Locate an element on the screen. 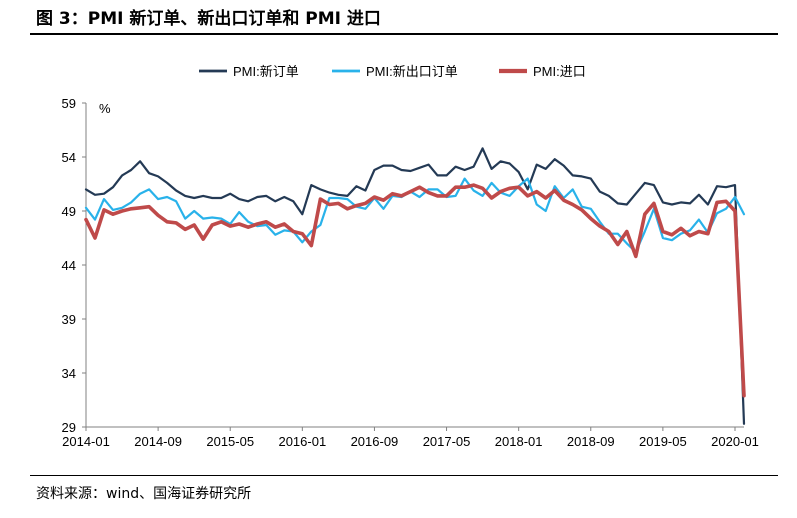 Image resolution: width=797 pixels, height=518 pixels. legend-label-1: PMI:新订单 is located at coordinates (266, 71).